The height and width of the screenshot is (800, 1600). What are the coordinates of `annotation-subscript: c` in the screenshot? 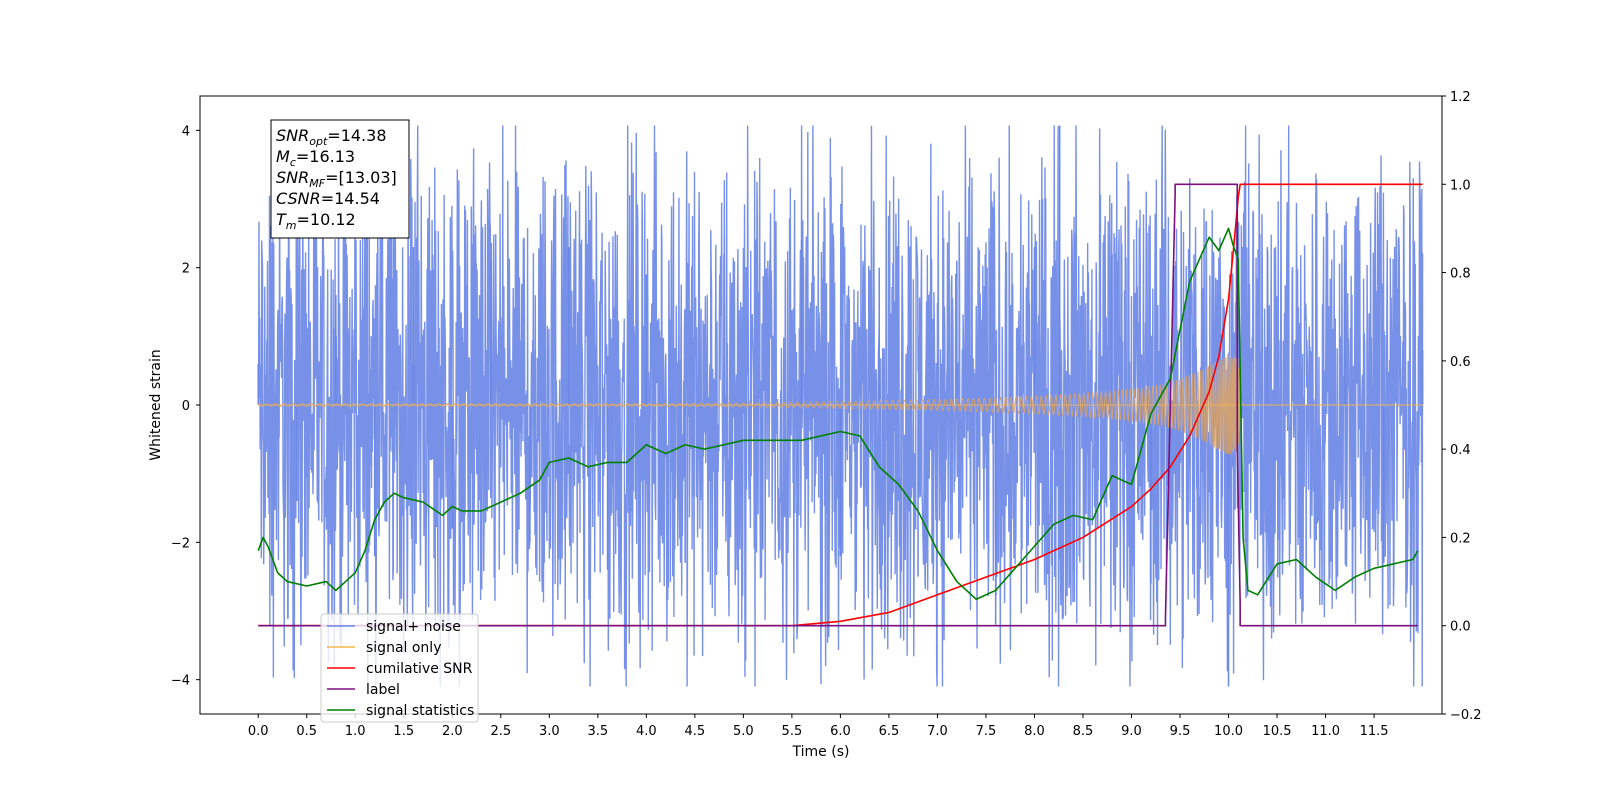 It's located at (293, 162).